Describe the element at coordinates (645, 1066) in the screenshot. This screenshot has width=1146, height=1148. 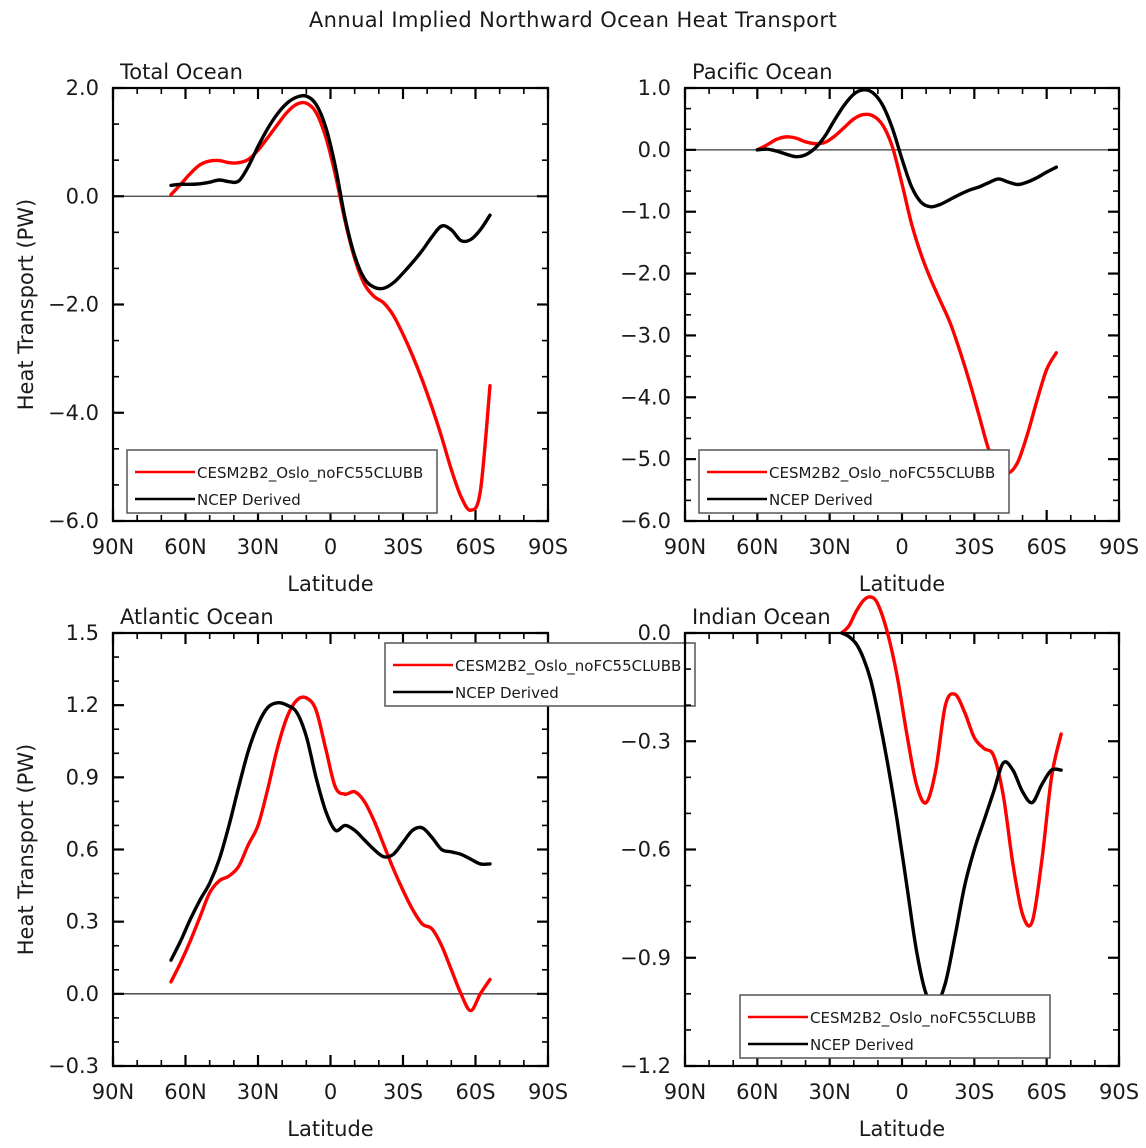
I see `y-tick-label: −1.2` at that location.